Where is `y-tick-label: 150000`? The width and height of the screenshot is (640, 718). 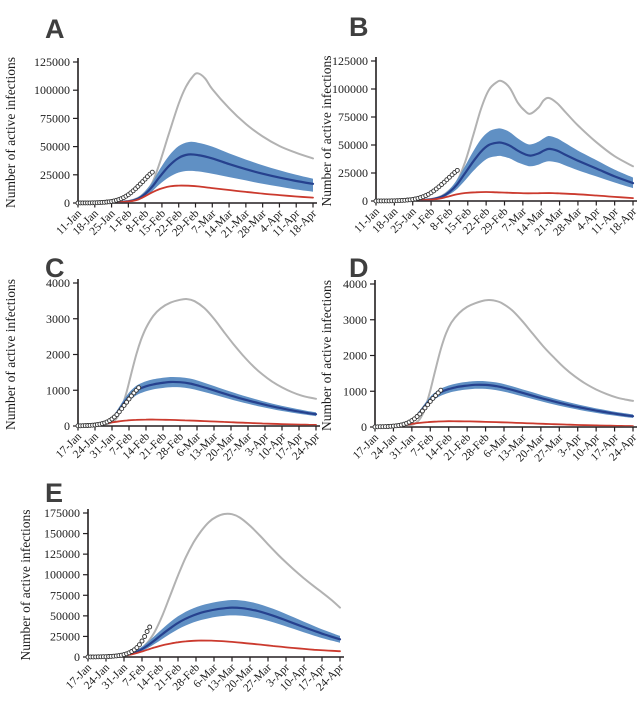
y-tick-label: 150000 is located at coordinates (62, 534).